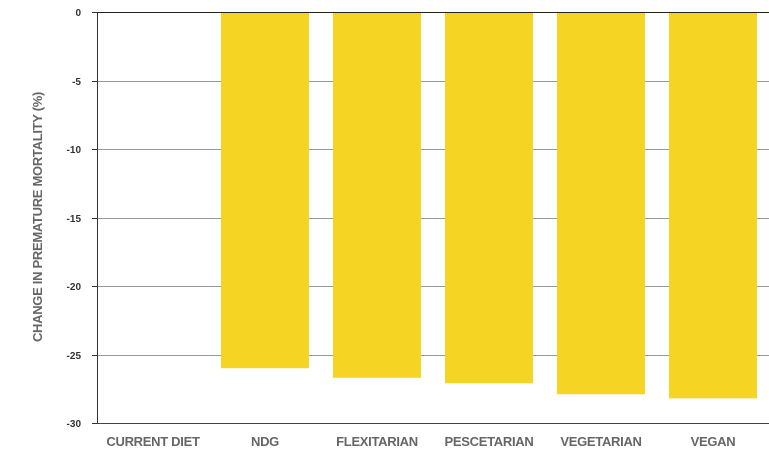 The width and height of the screenshot is (769, 452). Describe the element at coordinates (153, 441) in the screenshot. I see `x-tick-label: CURRENT DIET` at that location.